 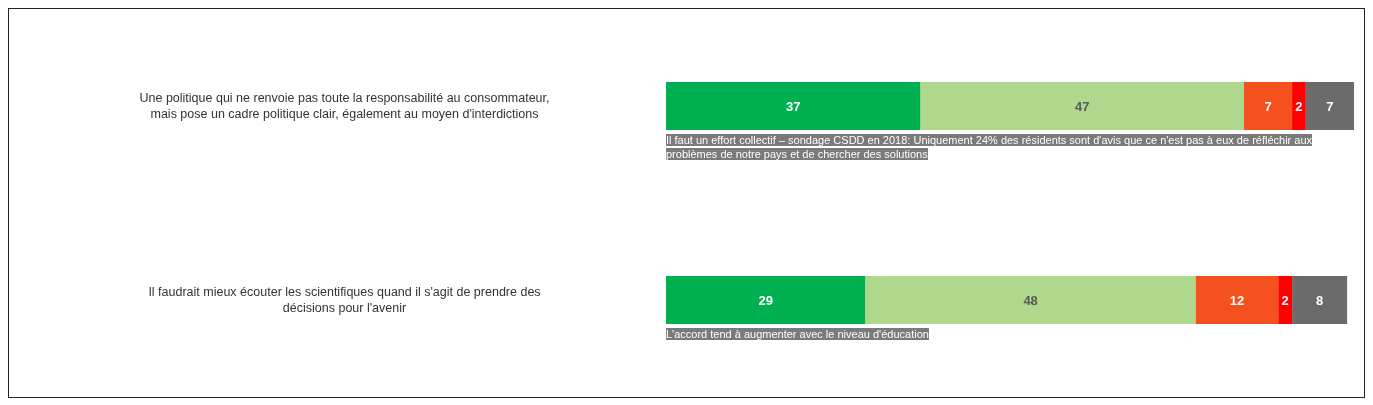 I want to click on annotation: L'accord tend à augmenter avec le niveau d'éducation, so click(x=797, y=334).